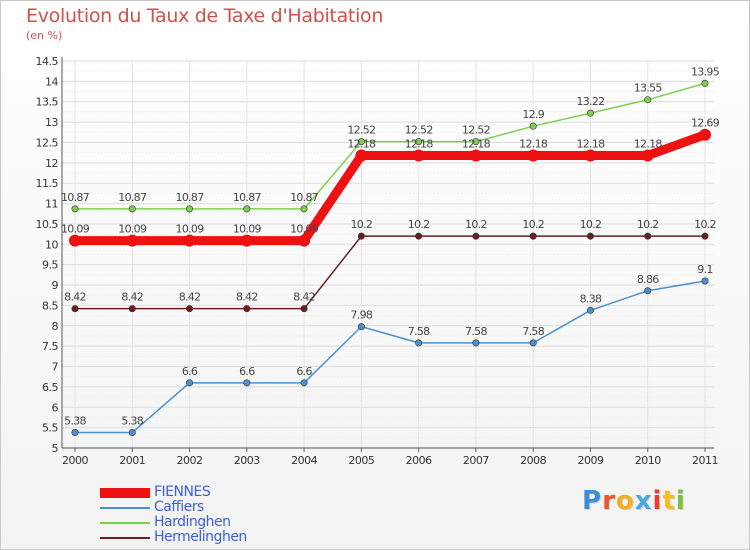  I want to click on y-tick-label: 6, so click(55, 407).